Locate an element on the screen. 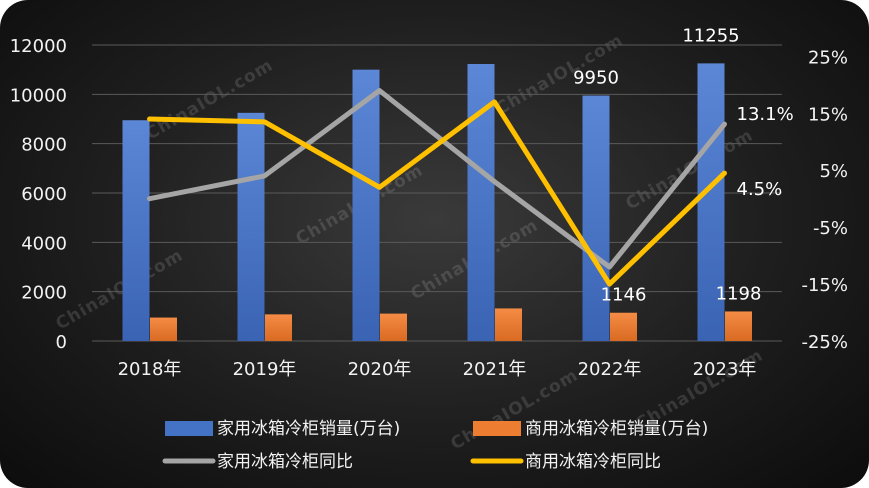 The image size is (869, 488). x-tick-label: 2020年 is located at coordinates (380, 369).